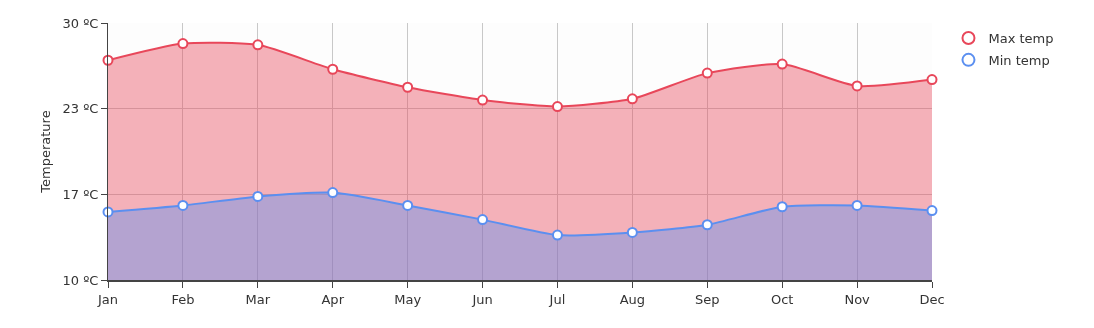  Describe the element at coordinates (80, 109) in the screenshot. I see `y-tick-label: 23 ºC` at that location.